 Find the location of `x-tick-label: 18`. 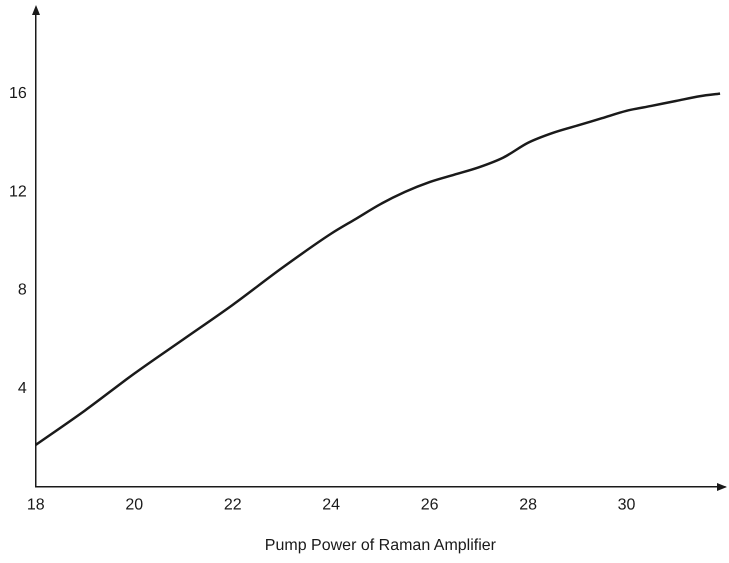

x-tick-label: 18 is located at coordinates (35, 505).